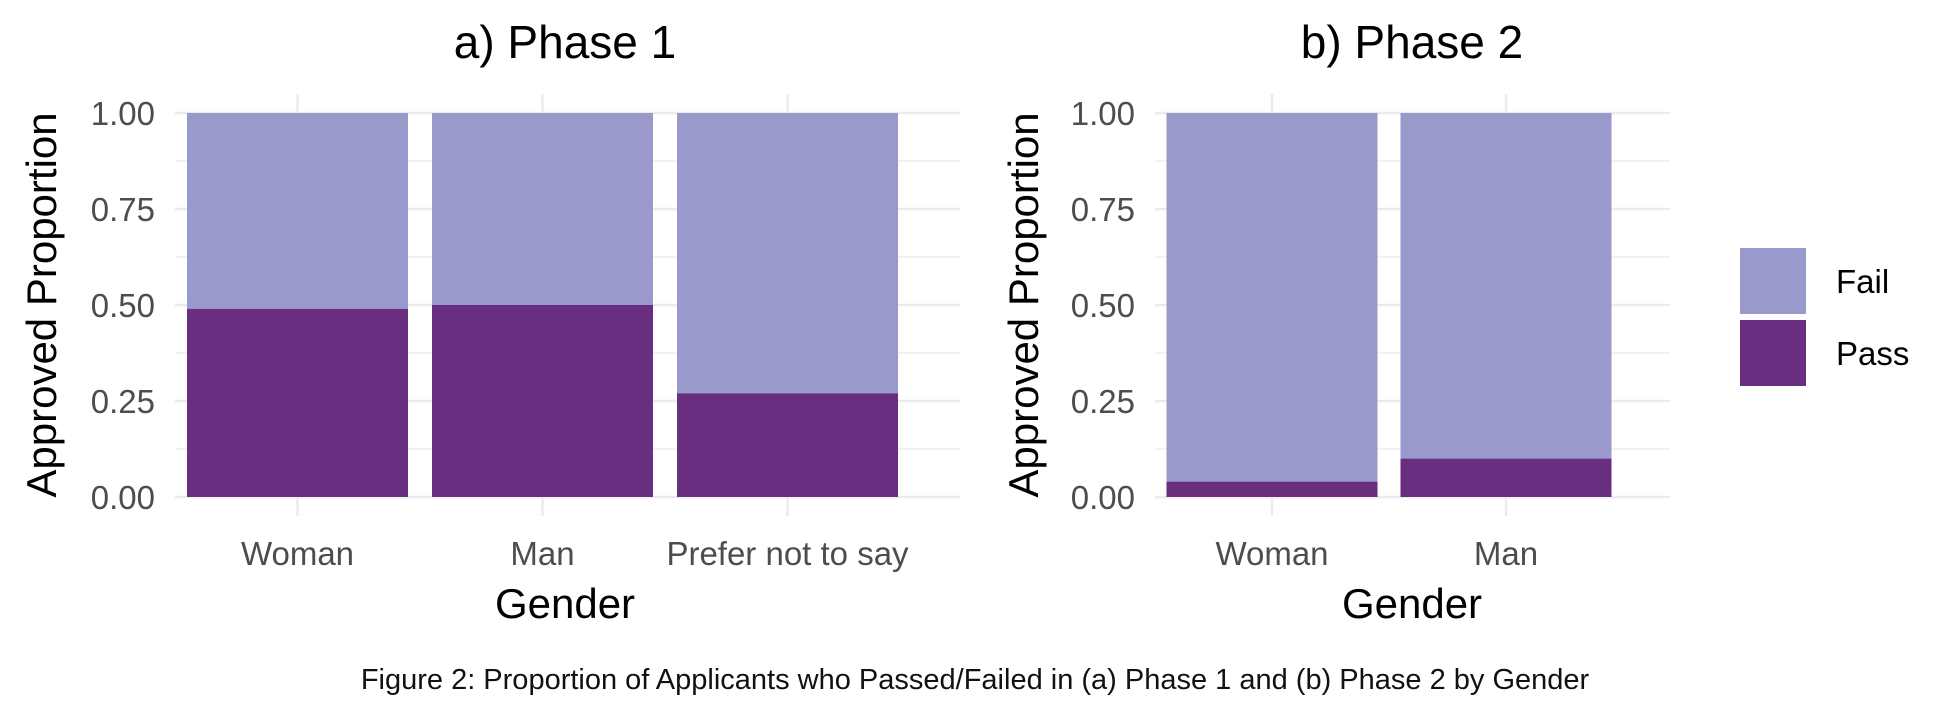 This screenshot has height=705, width=1950. What do you see at coordinates (123, 497) in the screenshot?
I see `panel-1-y-tick-label: 0.00` at bounding box center [123, 497].